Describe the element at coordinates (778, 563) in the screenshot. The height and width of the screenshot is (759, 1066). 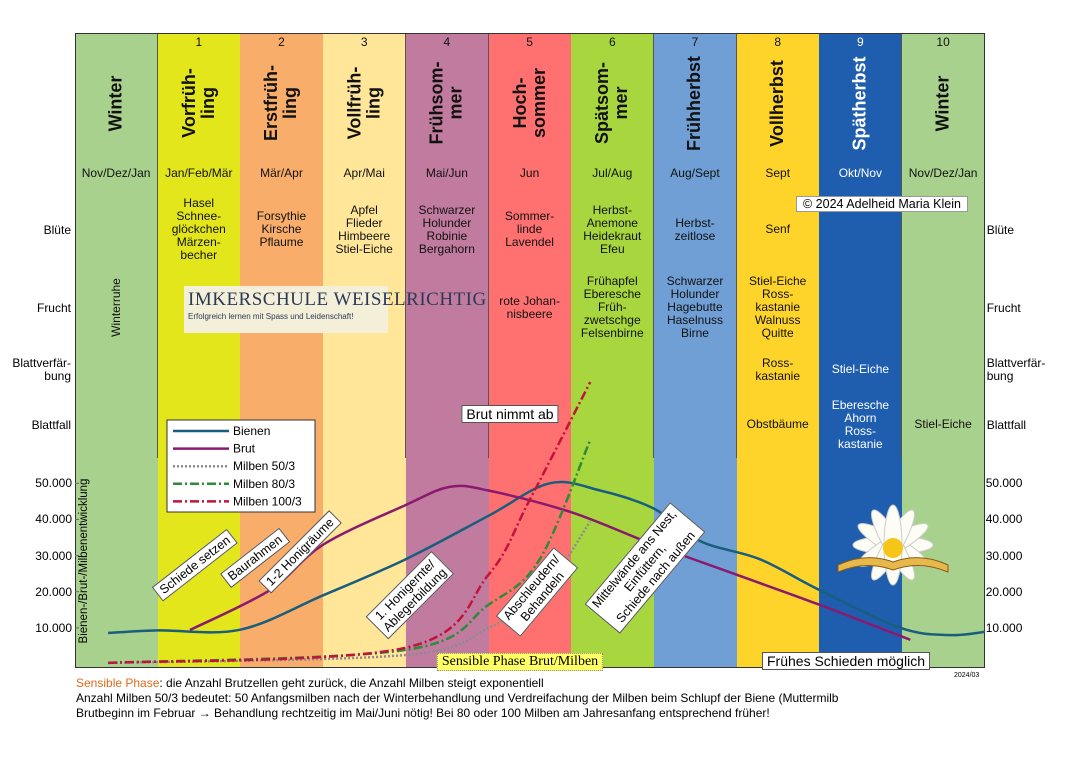
I see `chart-column` at that location.